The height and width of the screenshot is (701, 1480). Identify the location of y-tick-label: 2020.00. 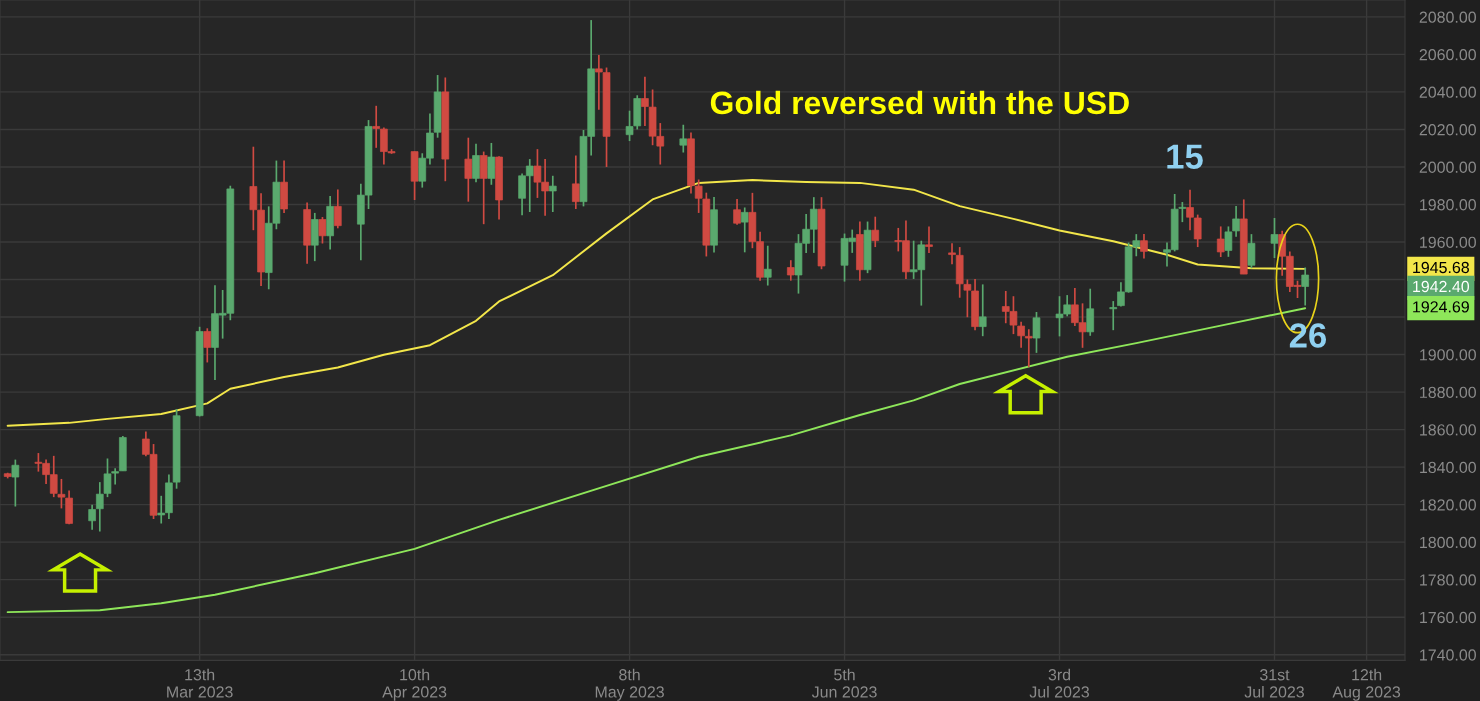
(1447, 130).